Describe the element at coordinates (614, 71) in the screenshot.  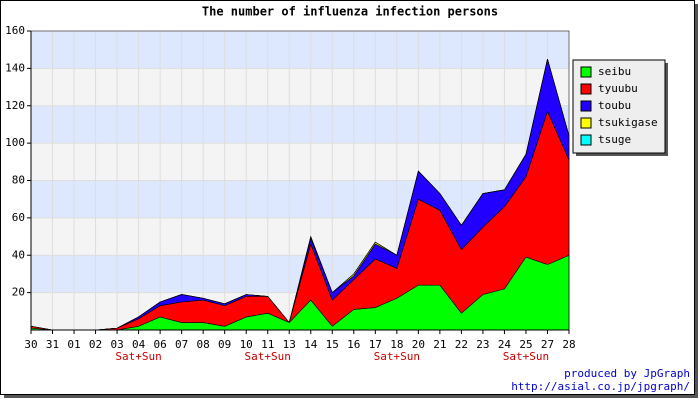
I see `legend-label: seibu` at that location.